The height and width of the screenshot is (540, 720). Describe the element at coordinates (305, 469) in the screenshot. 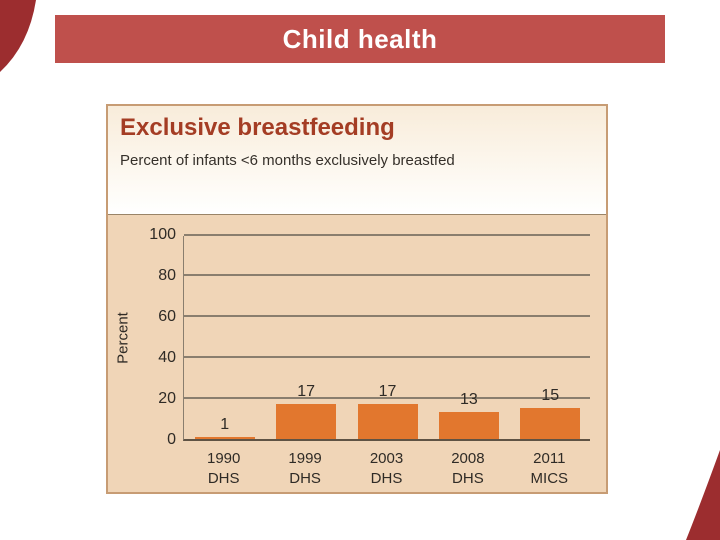

I see `x-axis-label: 1999 DHS` at that location.